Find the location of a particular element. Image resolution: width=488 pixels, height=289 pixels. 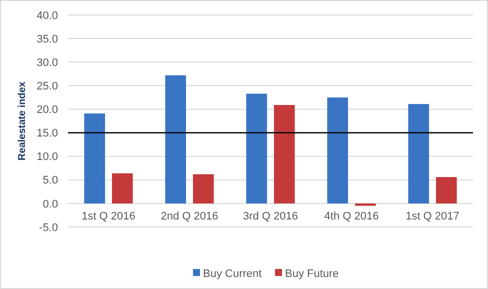

y-tick-label: 25.0 is located at coordinates (47, 86).